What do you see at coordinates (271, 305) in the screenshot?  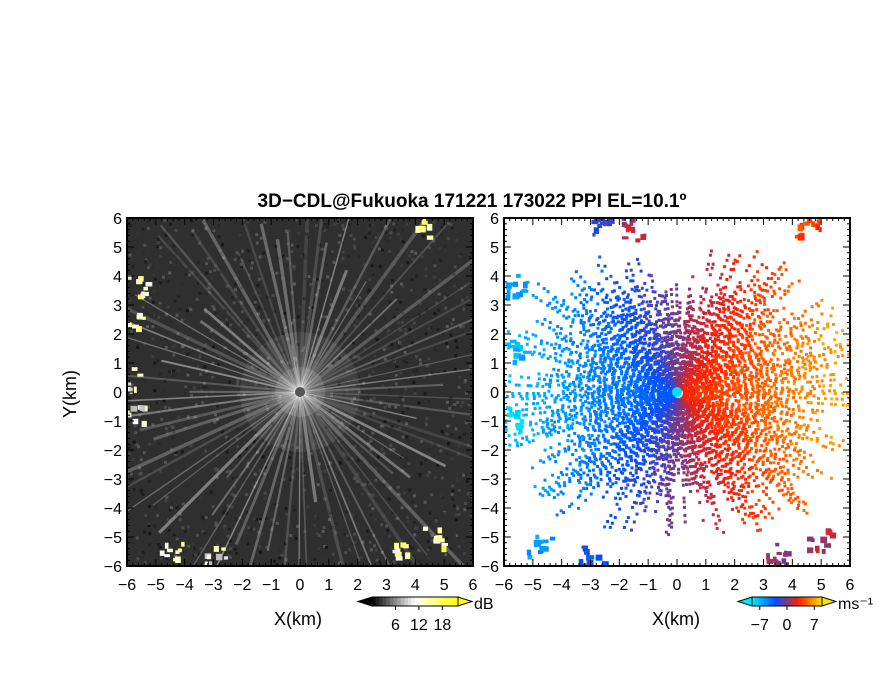 I see `beam-ray` at bounding box center [271, 305].